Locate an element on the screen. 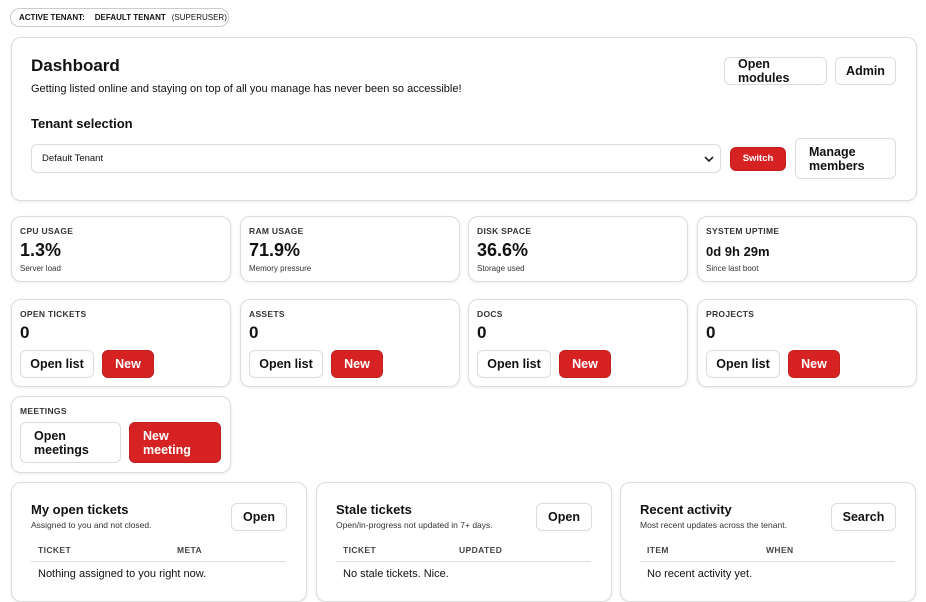 The image size is (926, 602). stat-label: SYSTEM UPTIME is located at coordinates (743, 231).